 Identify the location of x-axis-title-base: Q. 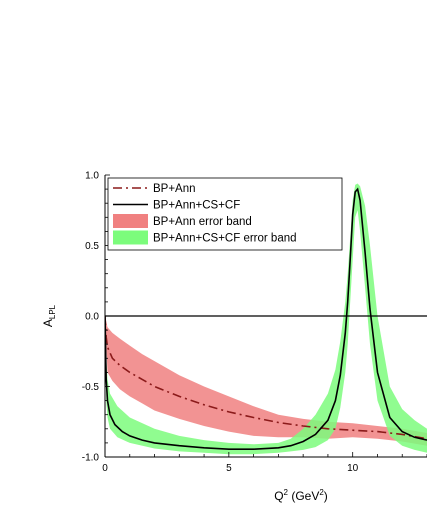
(278, 496).